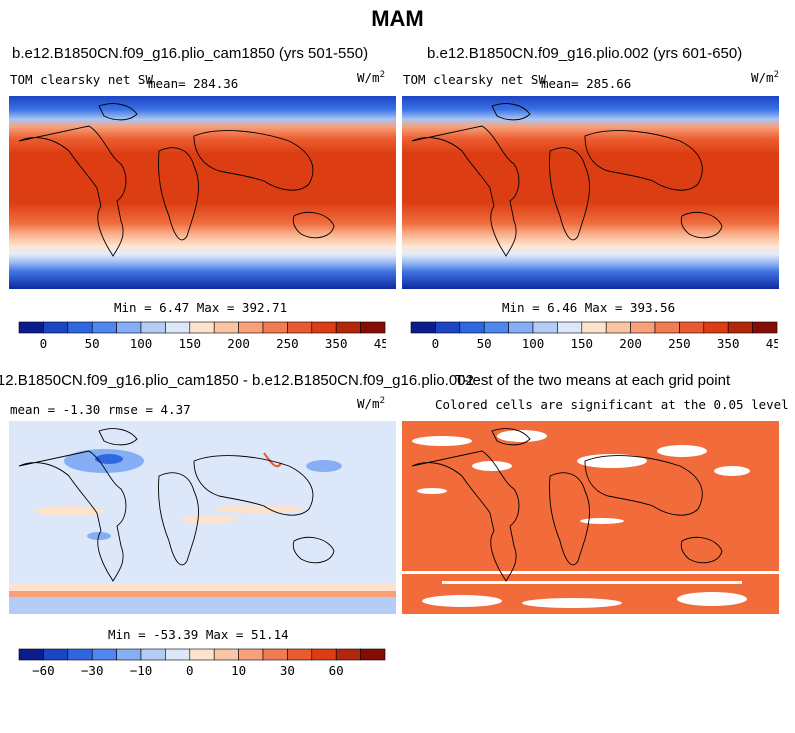  Describe the element at coordinates (201, 307) in the screenshot. I see `panel-1-stats: Min = 6.47 Max = 392.71` at that location.